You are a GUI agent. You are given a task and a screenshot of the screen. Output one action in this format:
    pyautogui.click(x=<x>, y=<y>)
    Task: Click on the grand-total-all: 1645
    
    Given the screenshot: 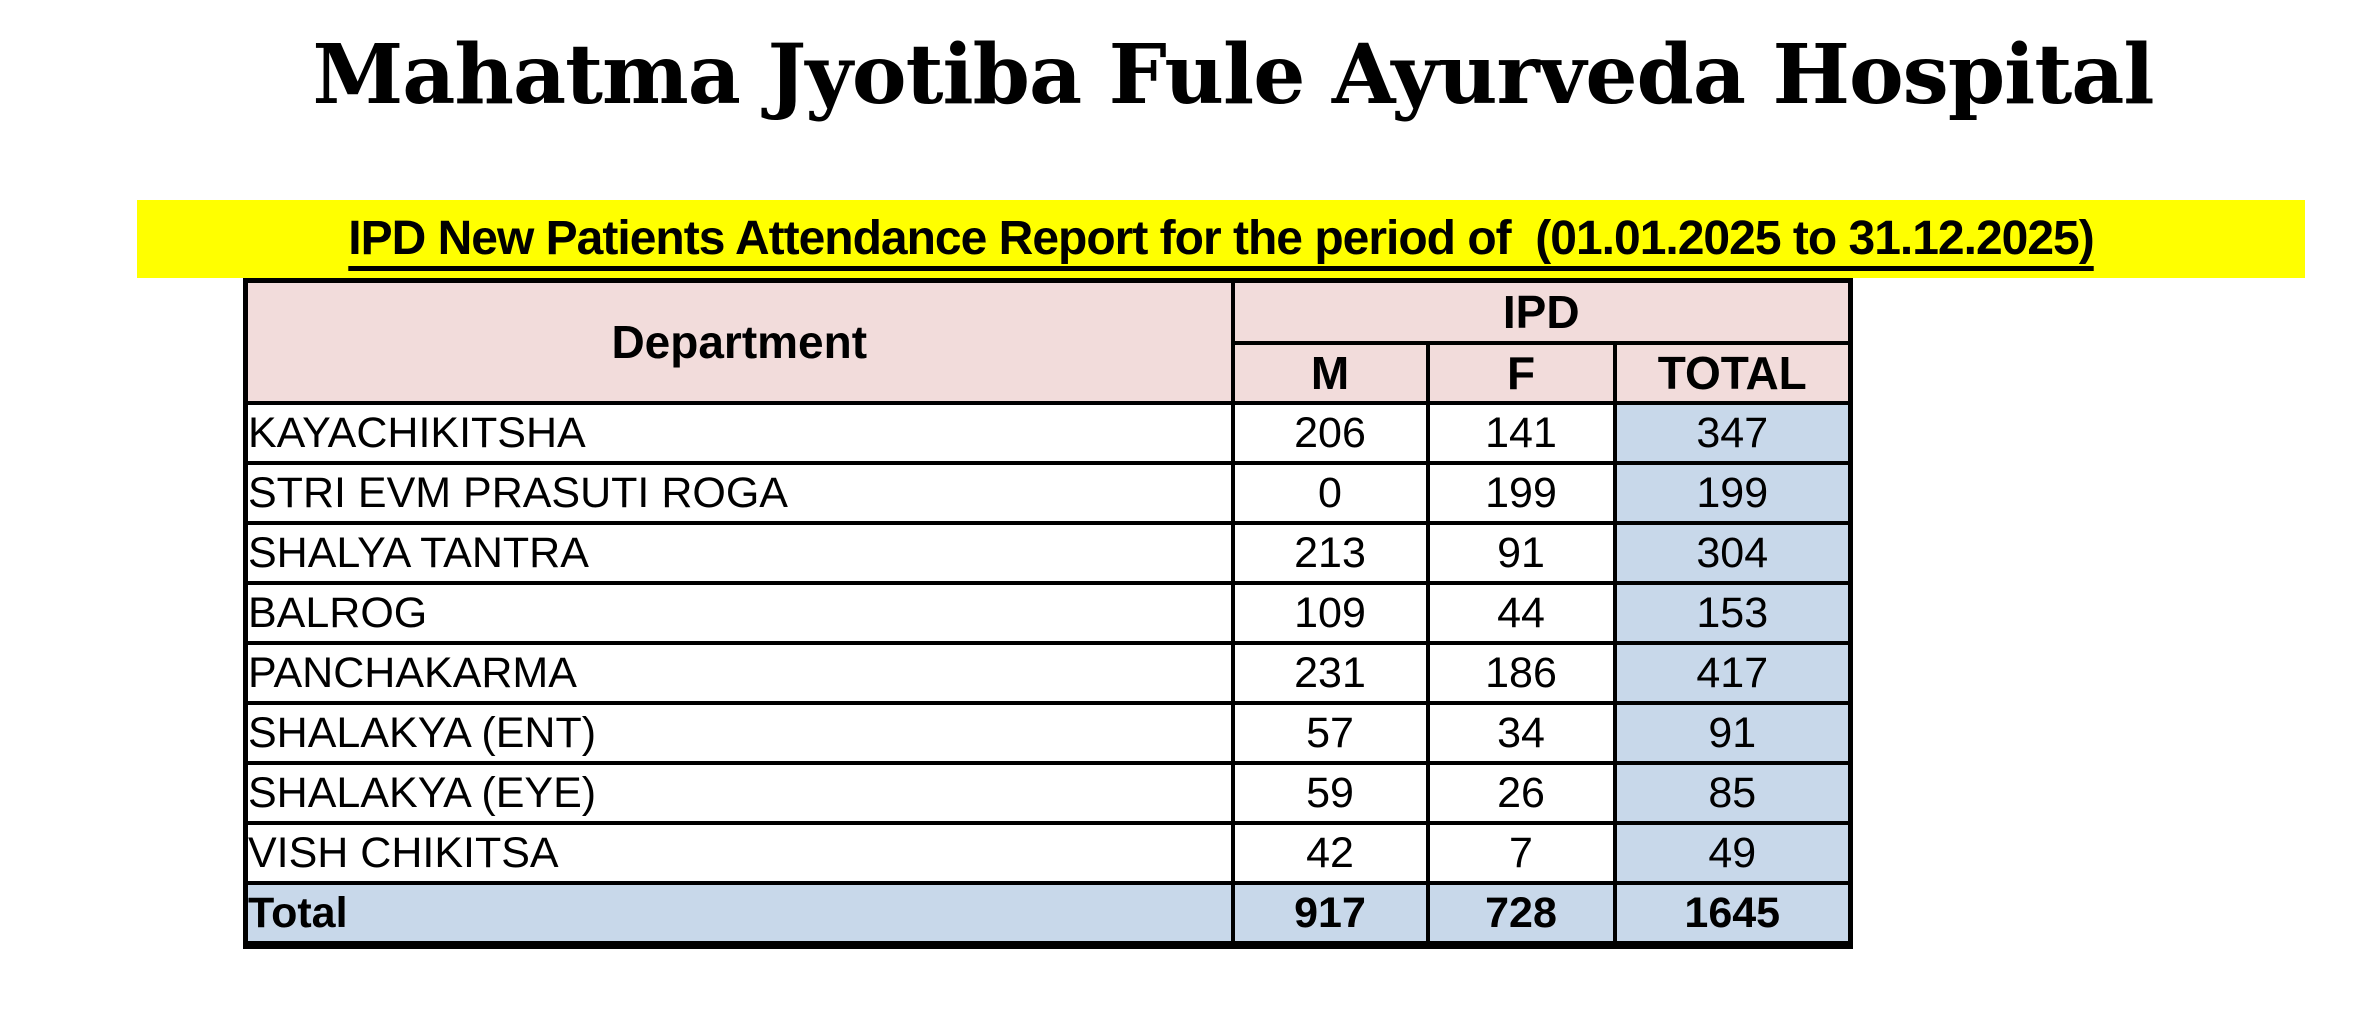 What is the action you would take?
    pyautogui.click(x=1732, y=914)
    